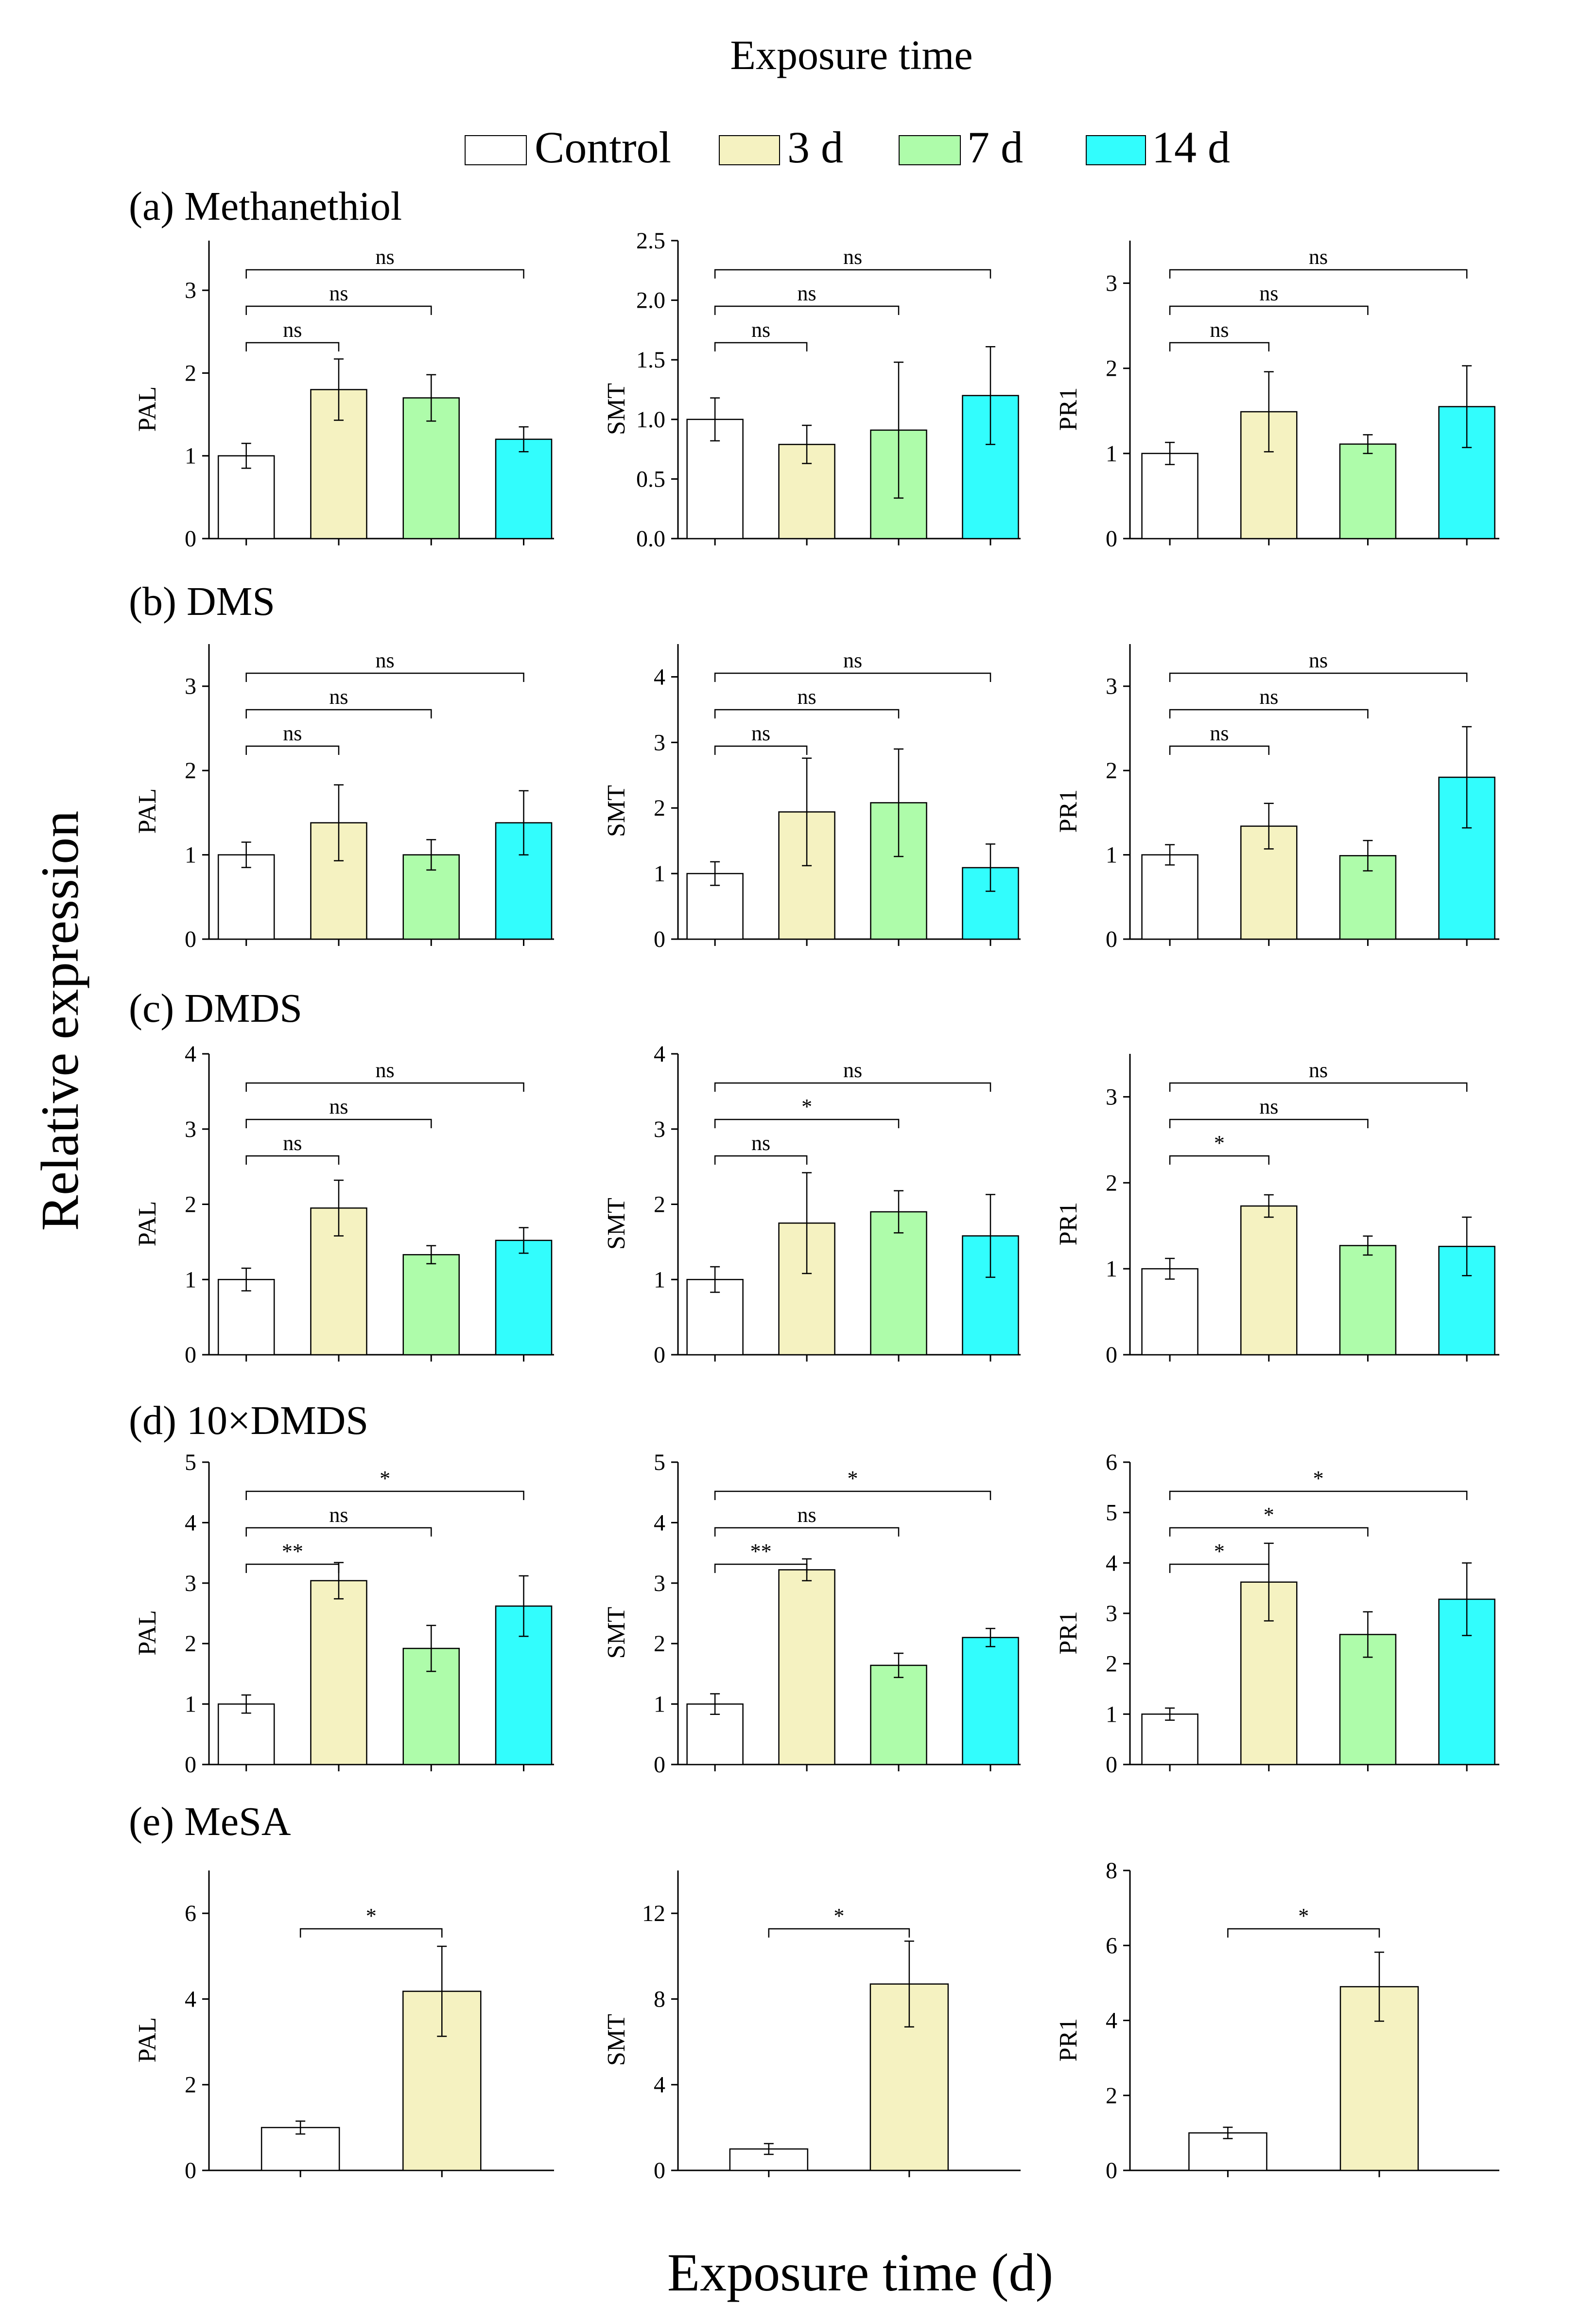 The height and width of the screenshot is (2324, 1580). I want to click on chart-row4-pr1: 0 1 2 3 4 5 6 PR1 * * *, so click(1277, 1614).